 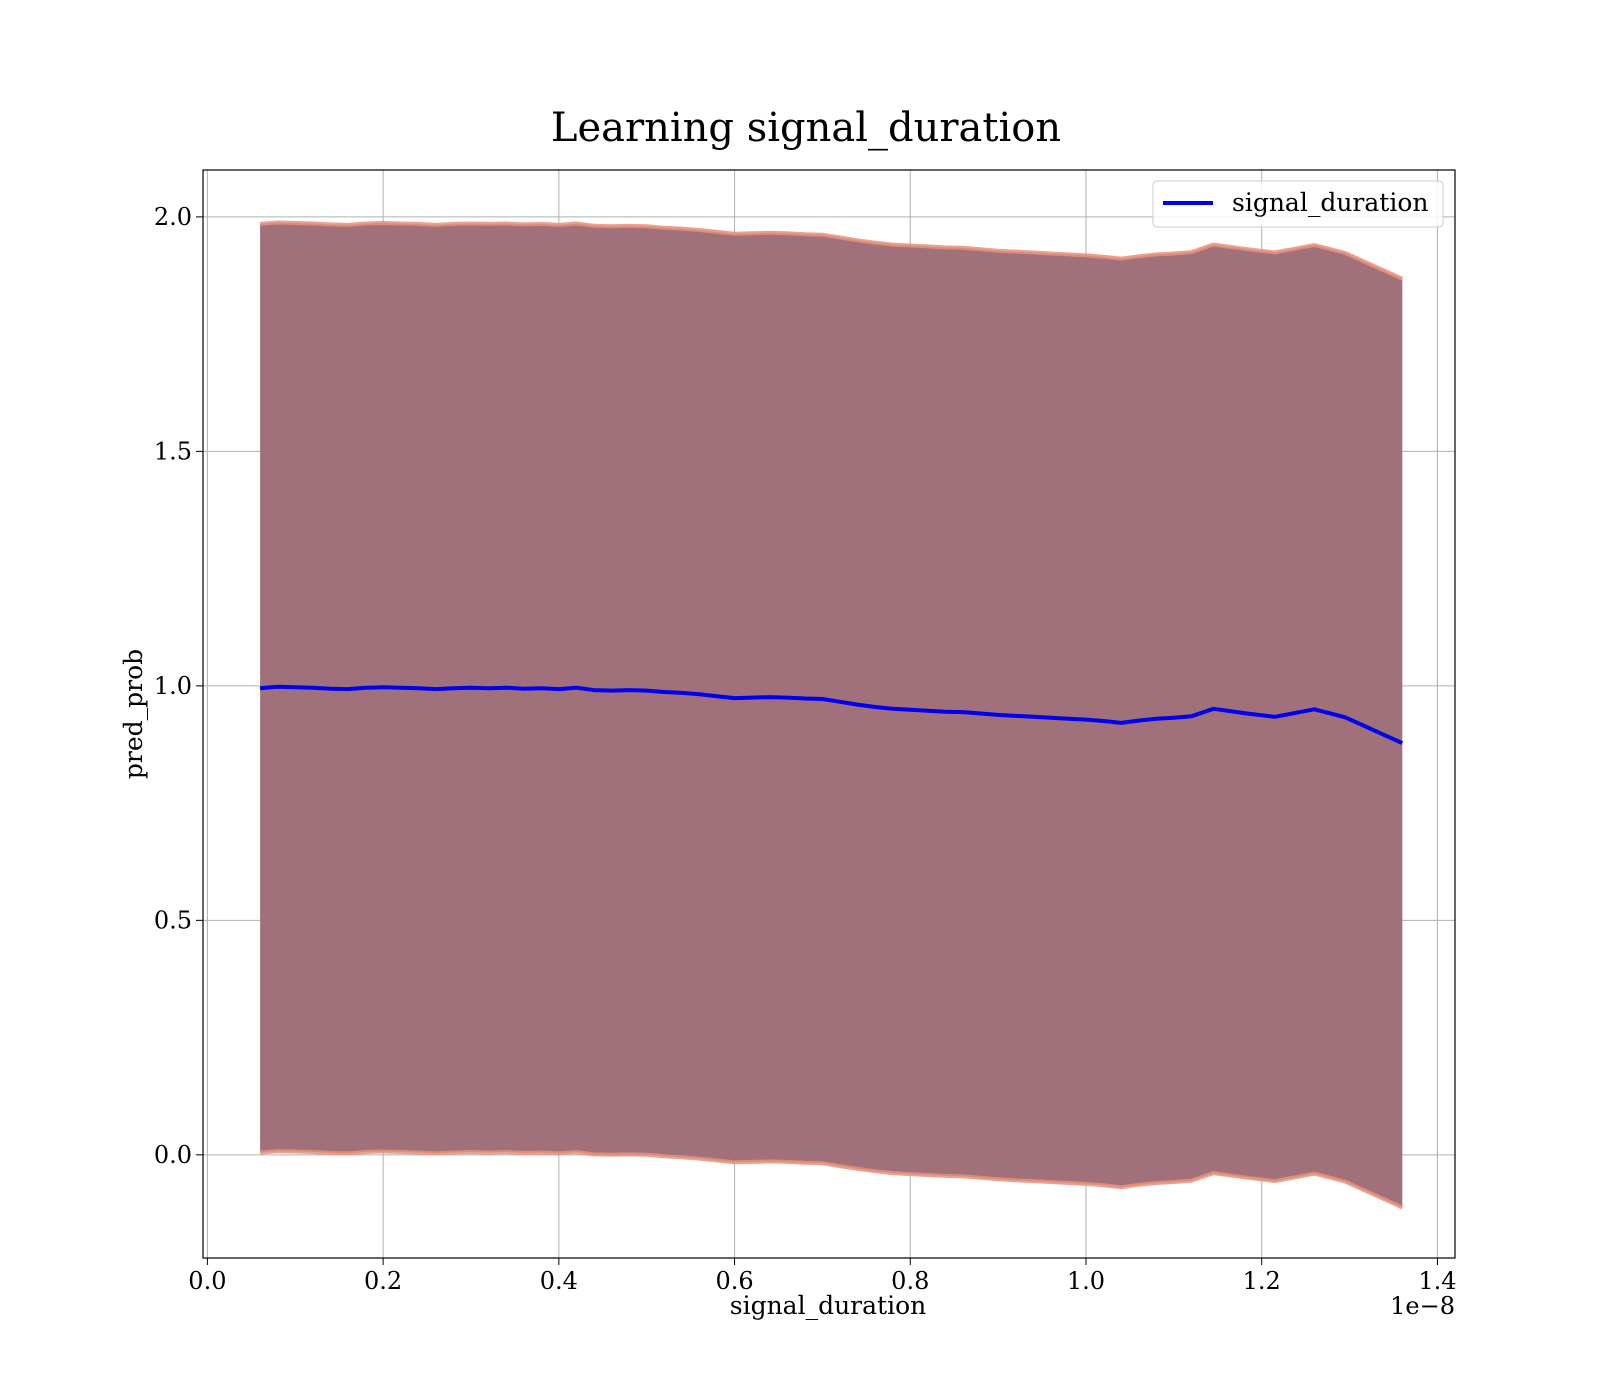 I want to click on legend-box, so click(x=1298, y=204).